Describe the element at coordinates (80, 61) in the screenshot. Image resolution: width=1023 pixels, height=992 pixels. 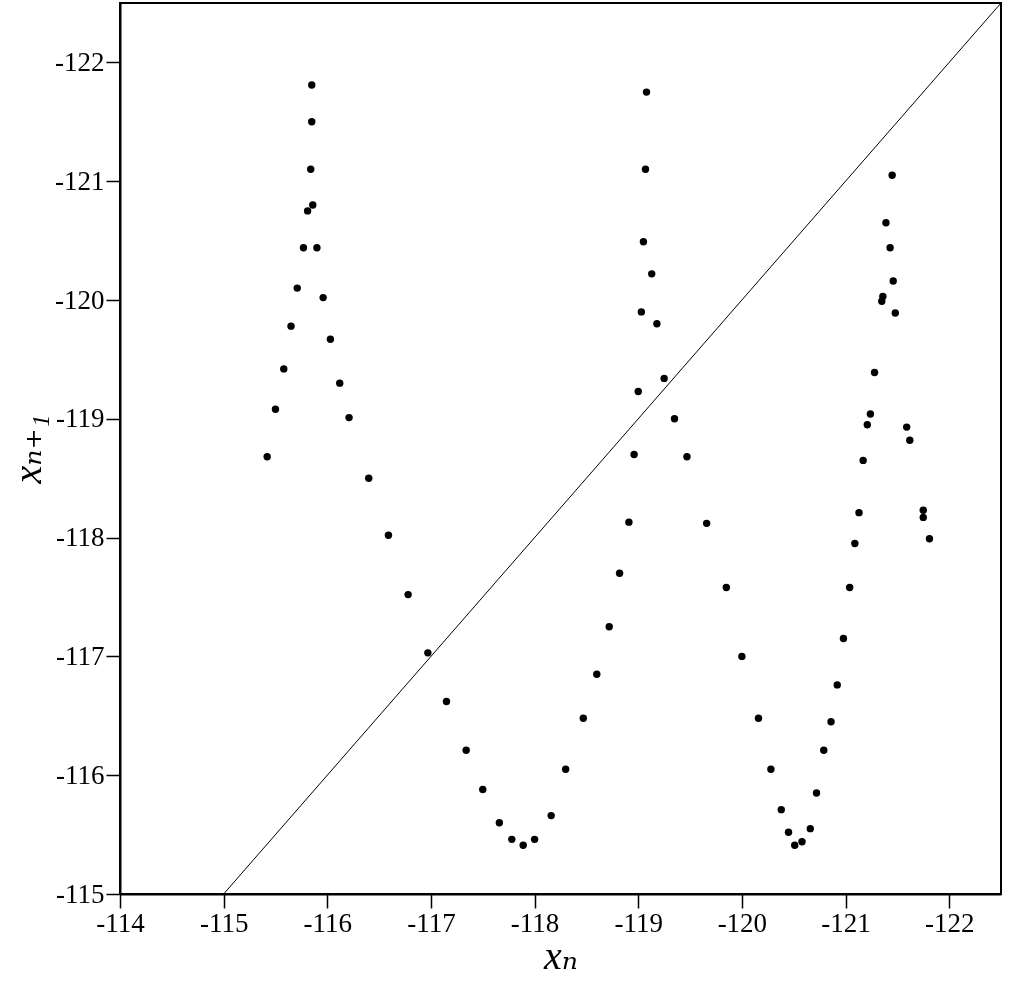
I see `y-tick-label: -122` at that location.